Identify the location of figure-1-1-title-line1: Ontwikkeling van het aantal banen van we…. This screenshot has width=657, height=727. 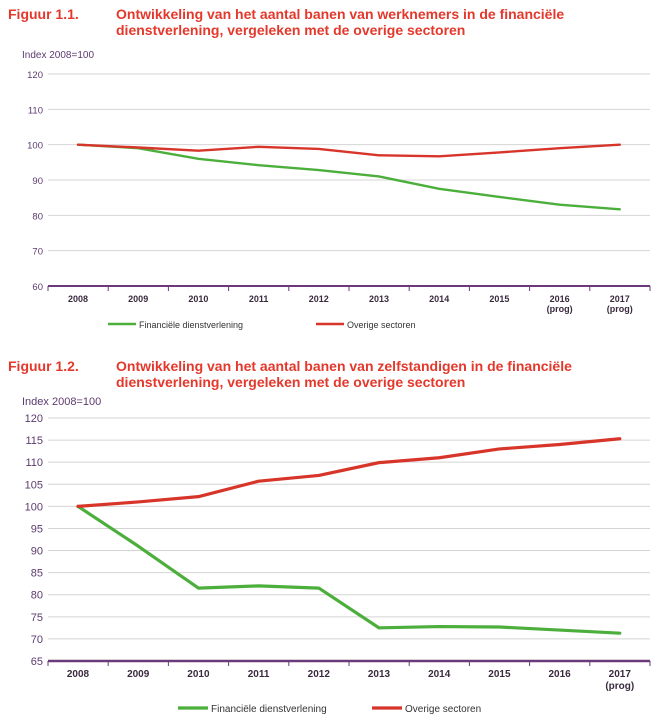
(340, 14).